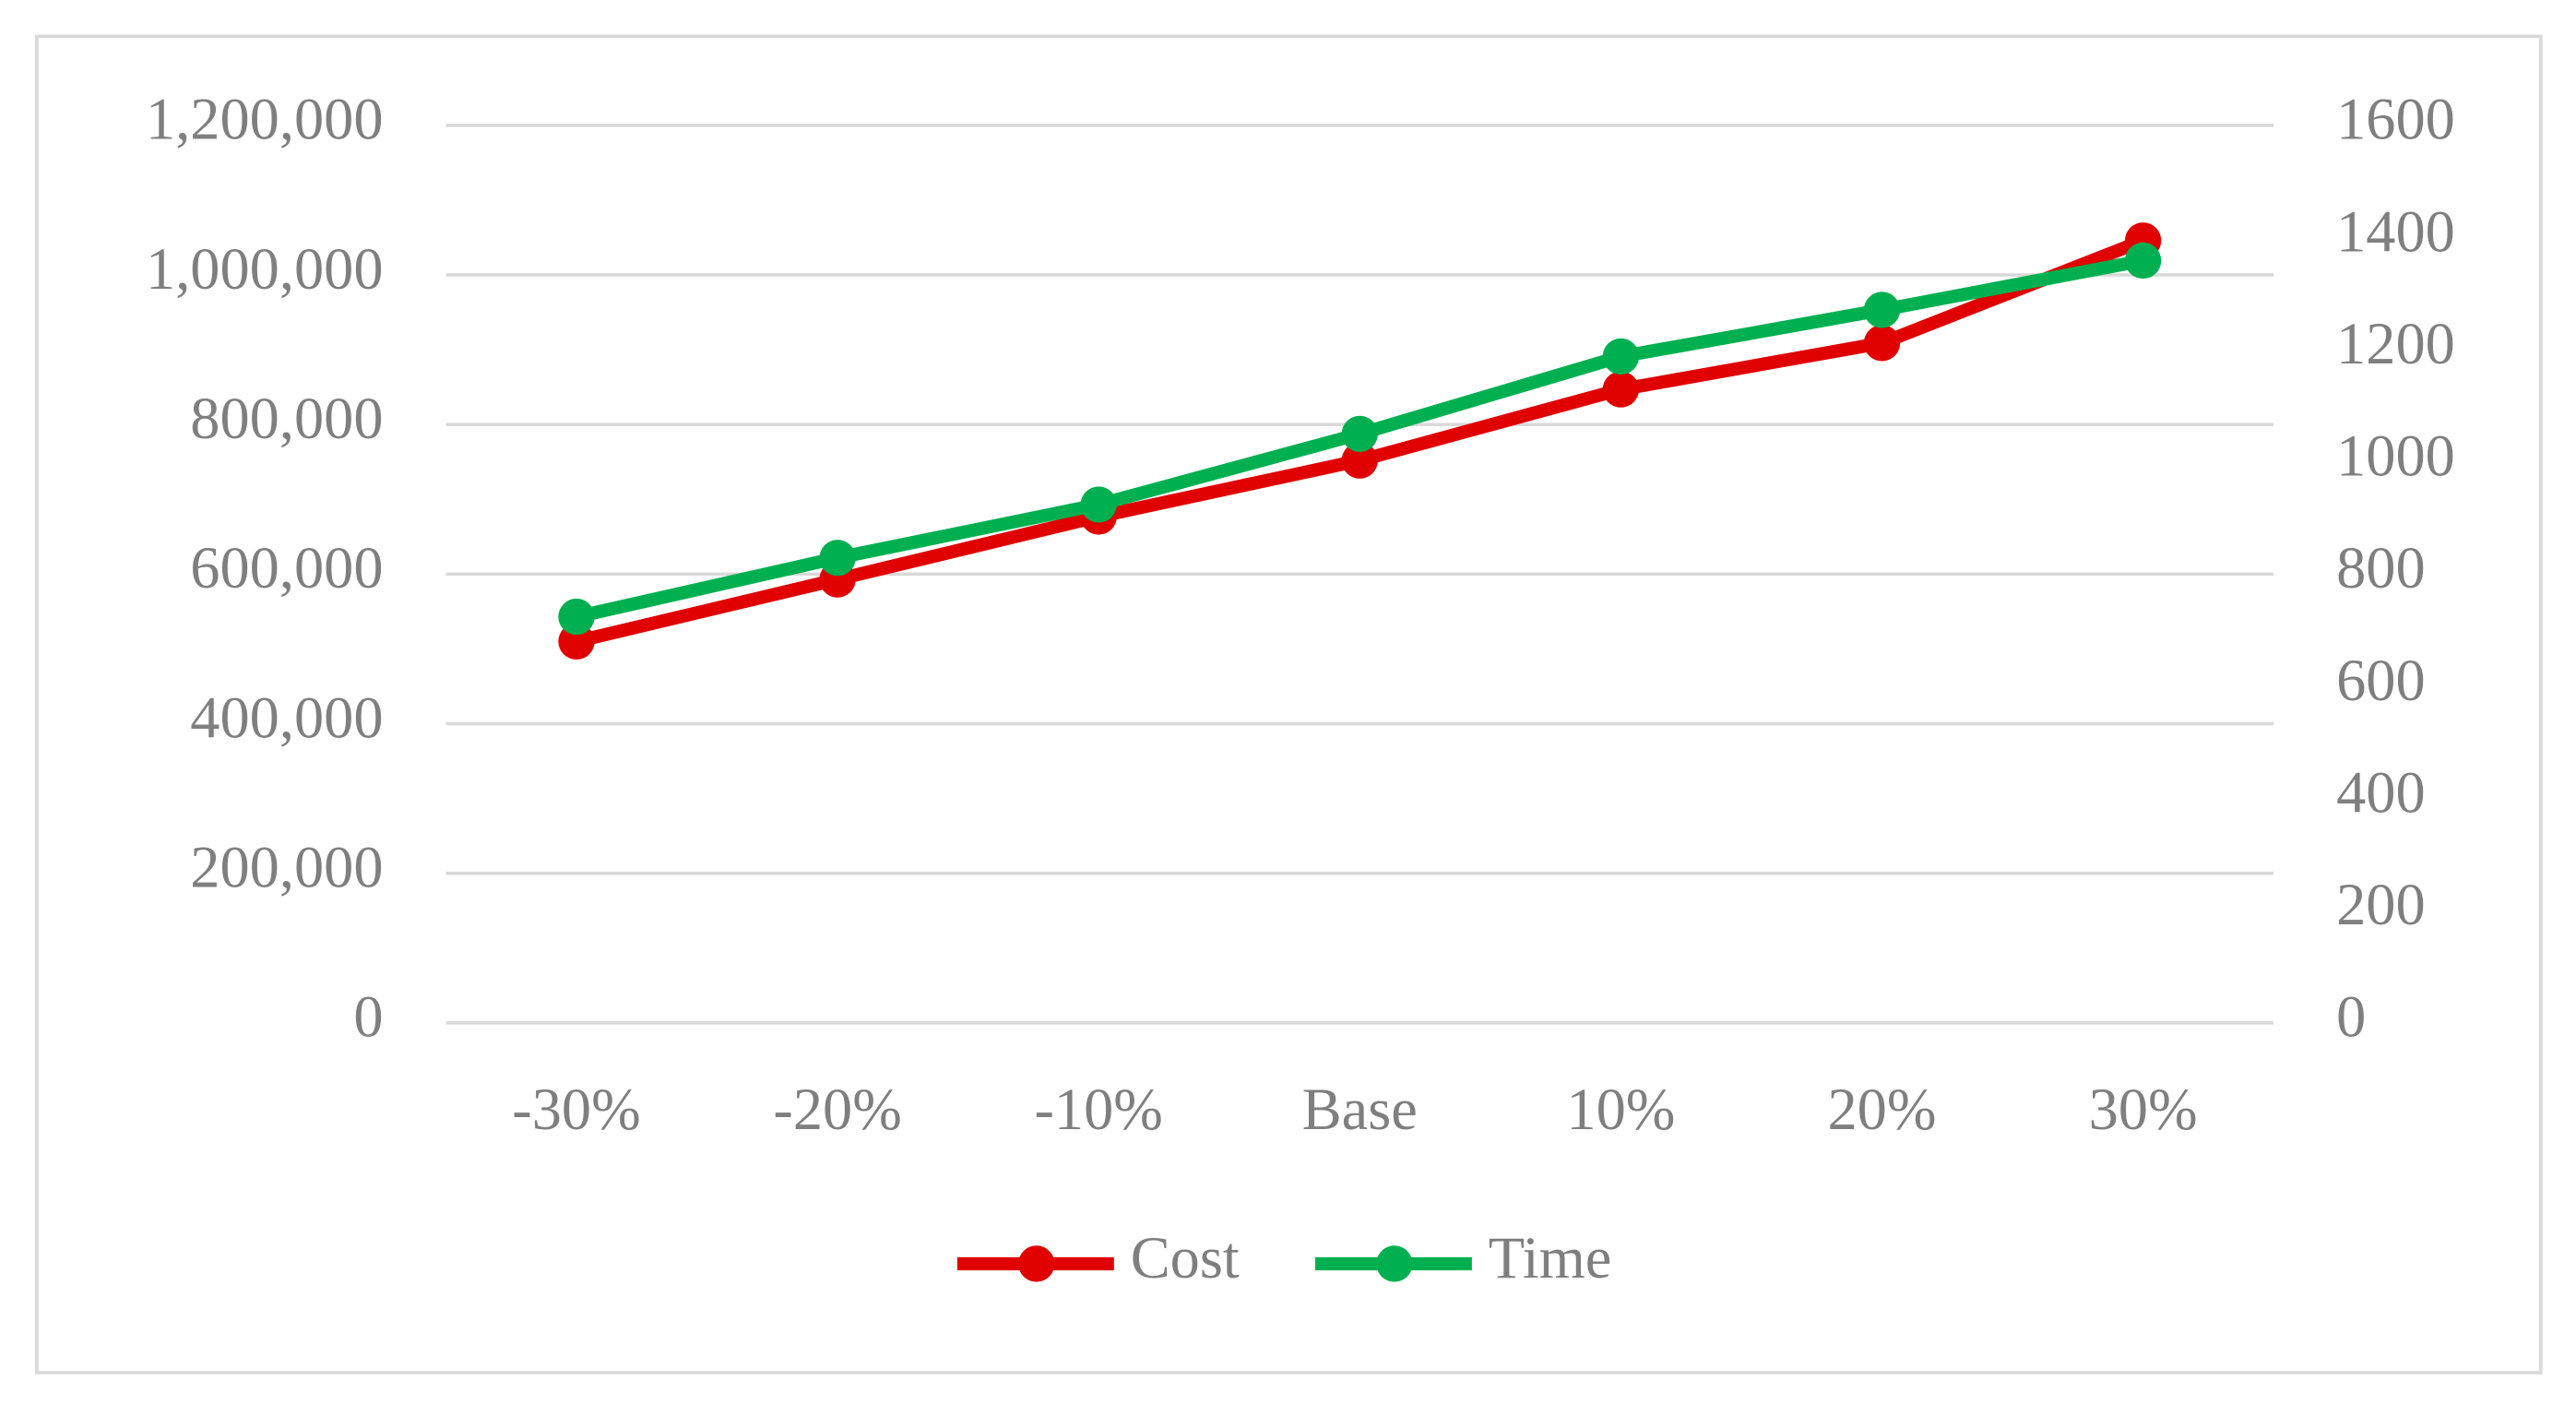 The height and width of the screenshot is (1404, 2576). Describe the element at coordinates (1186, 1258) in the screenshot. I see `legend-label: Cost` at that location.